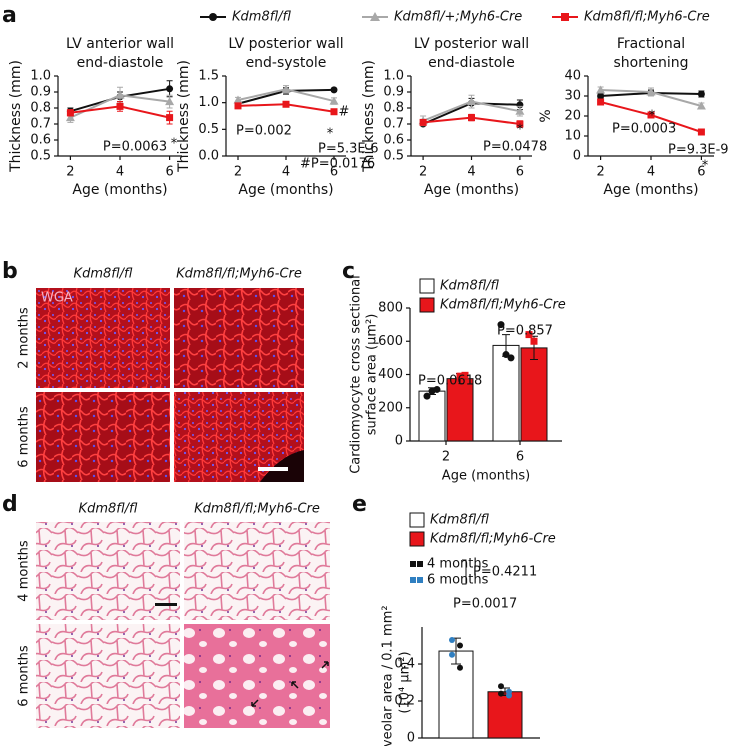  I want to click on annotation: #P=0.0176, so click(337, 164).